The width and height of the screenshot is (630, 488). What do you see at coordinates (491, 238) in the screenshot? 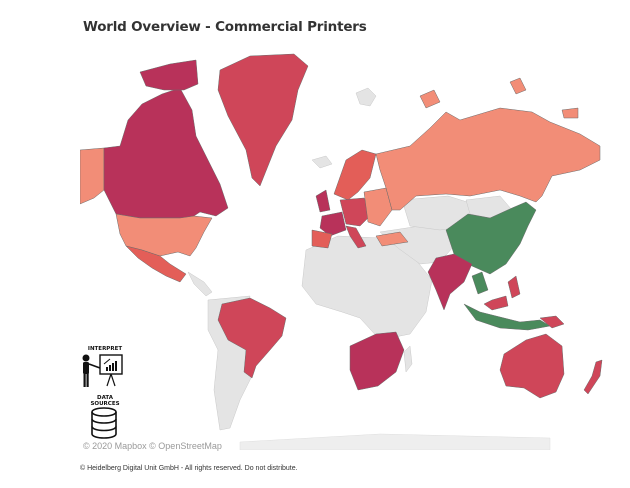
I see `region-china` at bounding box center [491, 238].